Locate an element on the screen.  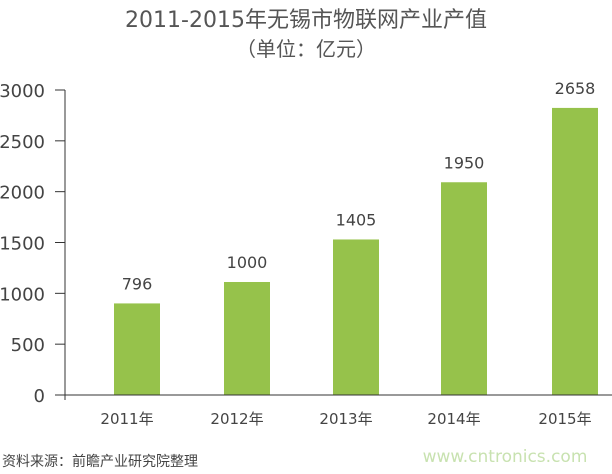
x-tick-label: 2012年 is located at coordinates (236, 419).